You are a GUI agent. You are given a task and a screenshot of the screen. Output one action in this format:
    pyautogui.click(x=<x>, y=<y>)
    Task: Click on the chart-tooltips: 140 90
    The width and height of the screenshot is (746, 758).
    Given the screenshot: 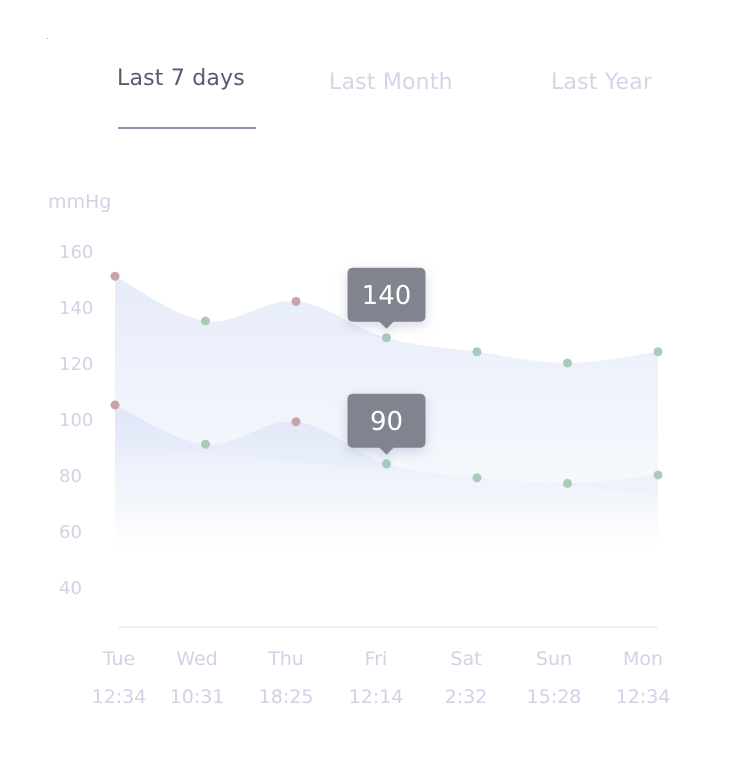 What is the action you would take?
    pyautogui.click(x=386, y=361)
    